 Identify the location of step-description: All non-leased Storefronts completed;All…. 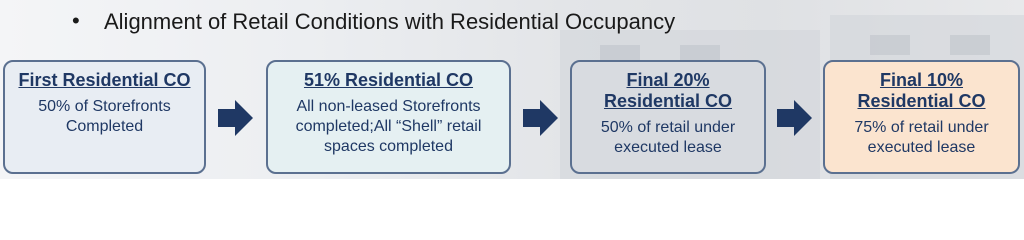
(388, 126).